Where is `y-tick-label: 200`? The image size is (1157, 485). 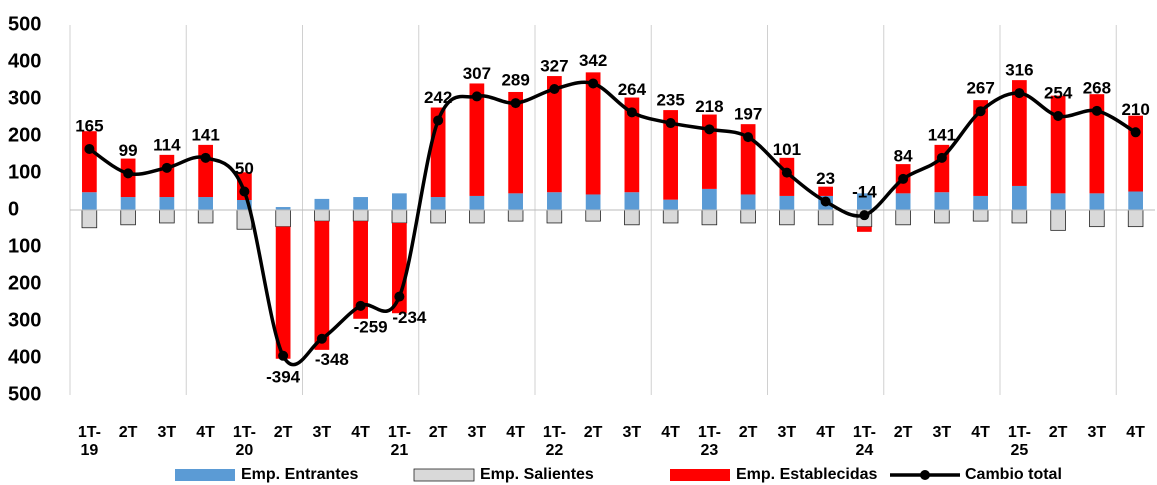 y-tick-label: 200 is located at coordinates (24, 135).